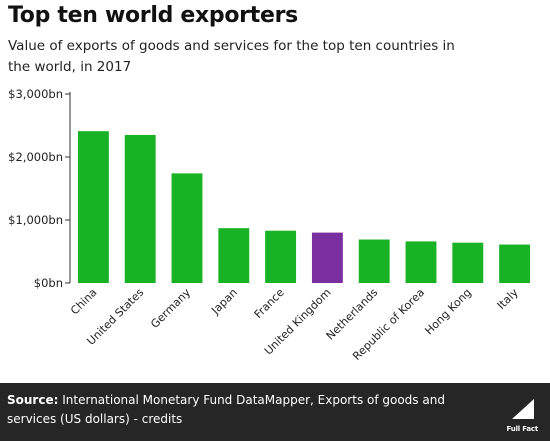 The image size is (550, 441). What do you see at coordinates (35, 94) in the screenshot?
I see `y-tick-label: $3,000bn` at bounding box center [35, 94].